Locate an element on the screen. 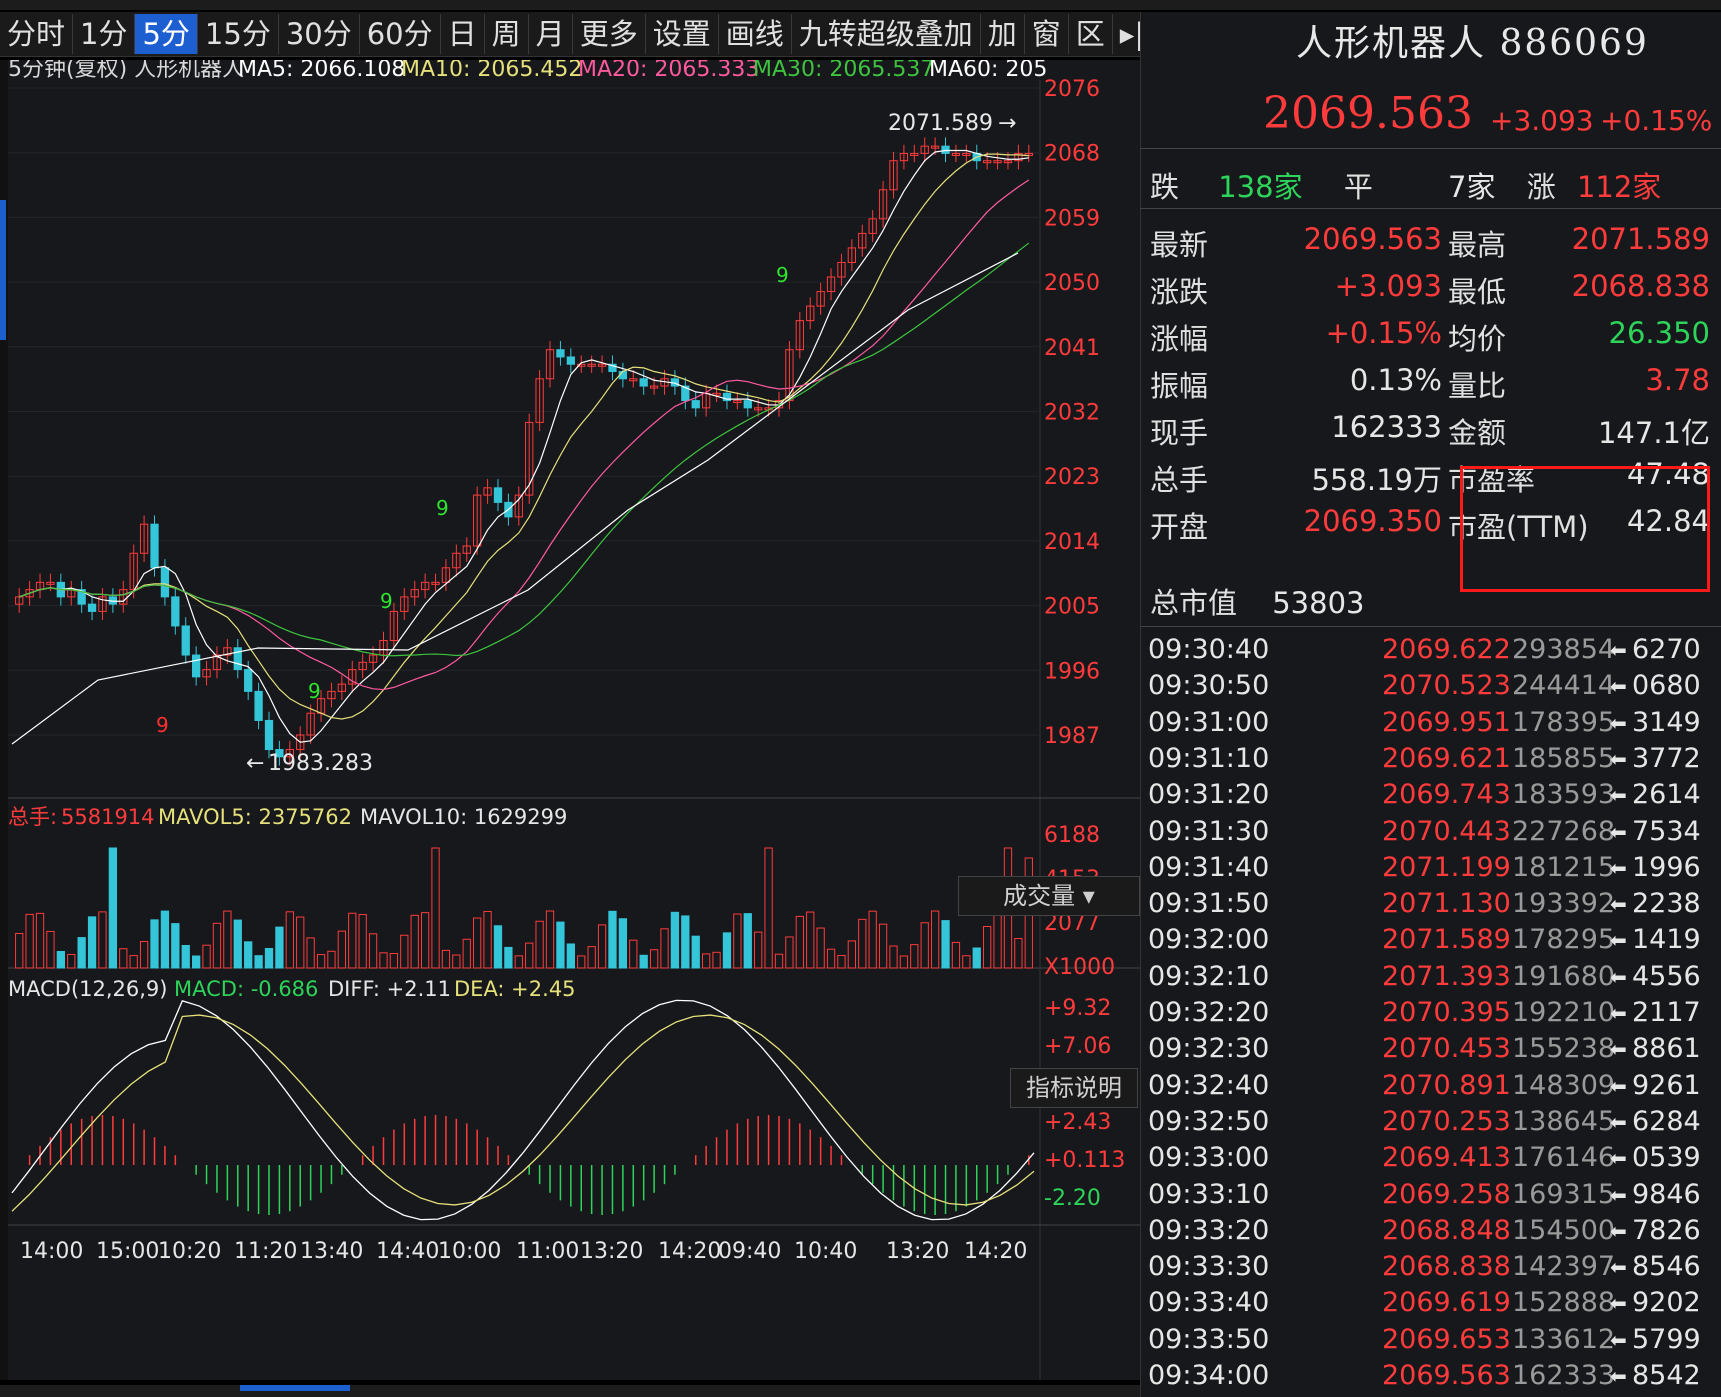 The image size is (1721, 1397). tick-volume: 169315 is located at coordinates (1564, 1194).